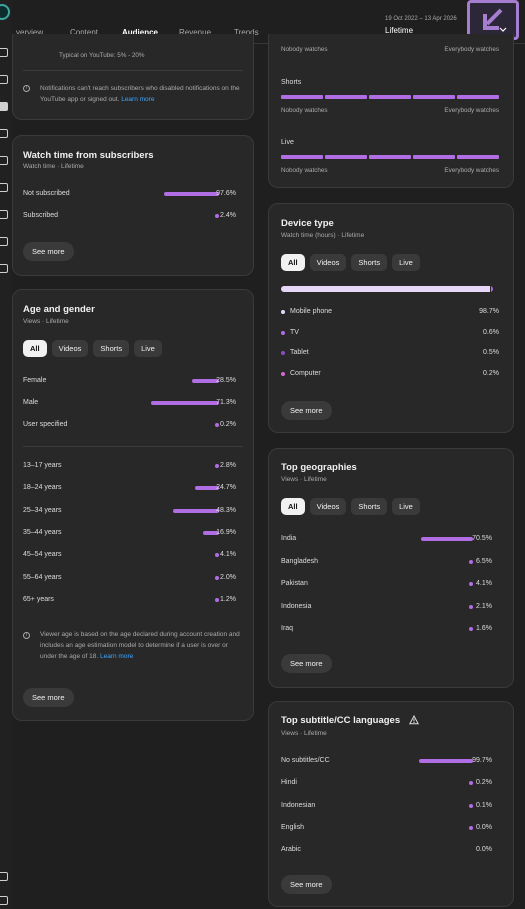 The image size is (525, 909). What do you see at coordinates (390, 313) in the screenshot?
I see `device-legend-row: Mobile phone 98.7%` at bounding box center [390, 313].